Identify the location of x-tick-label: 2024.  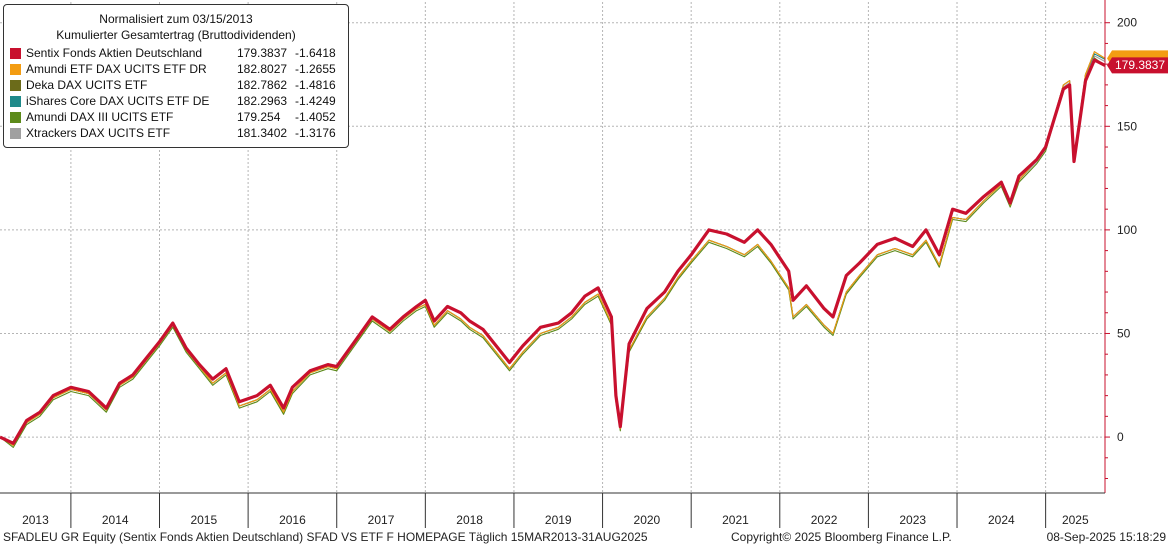
(1001, 520).